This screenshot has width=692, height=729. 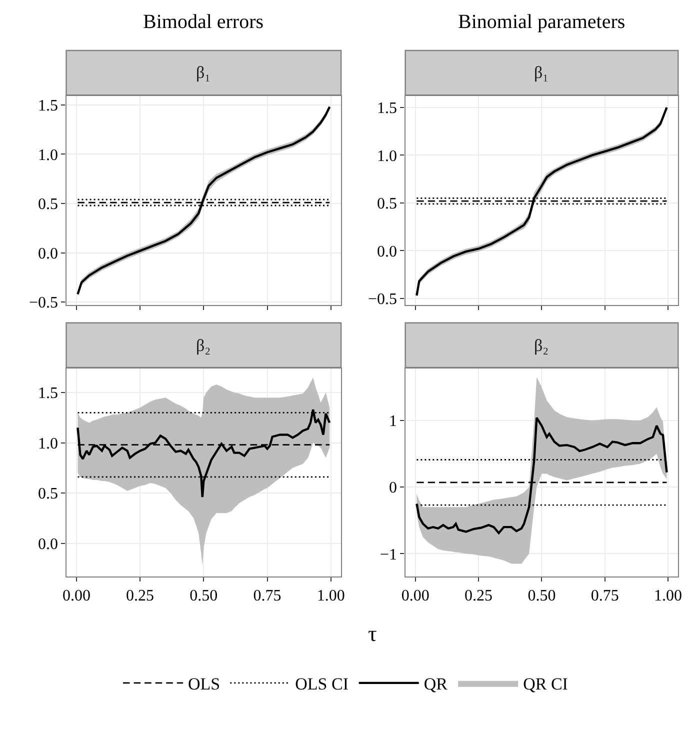 I want to click on legend-label: OLS CI, so click(x=322, y=684).